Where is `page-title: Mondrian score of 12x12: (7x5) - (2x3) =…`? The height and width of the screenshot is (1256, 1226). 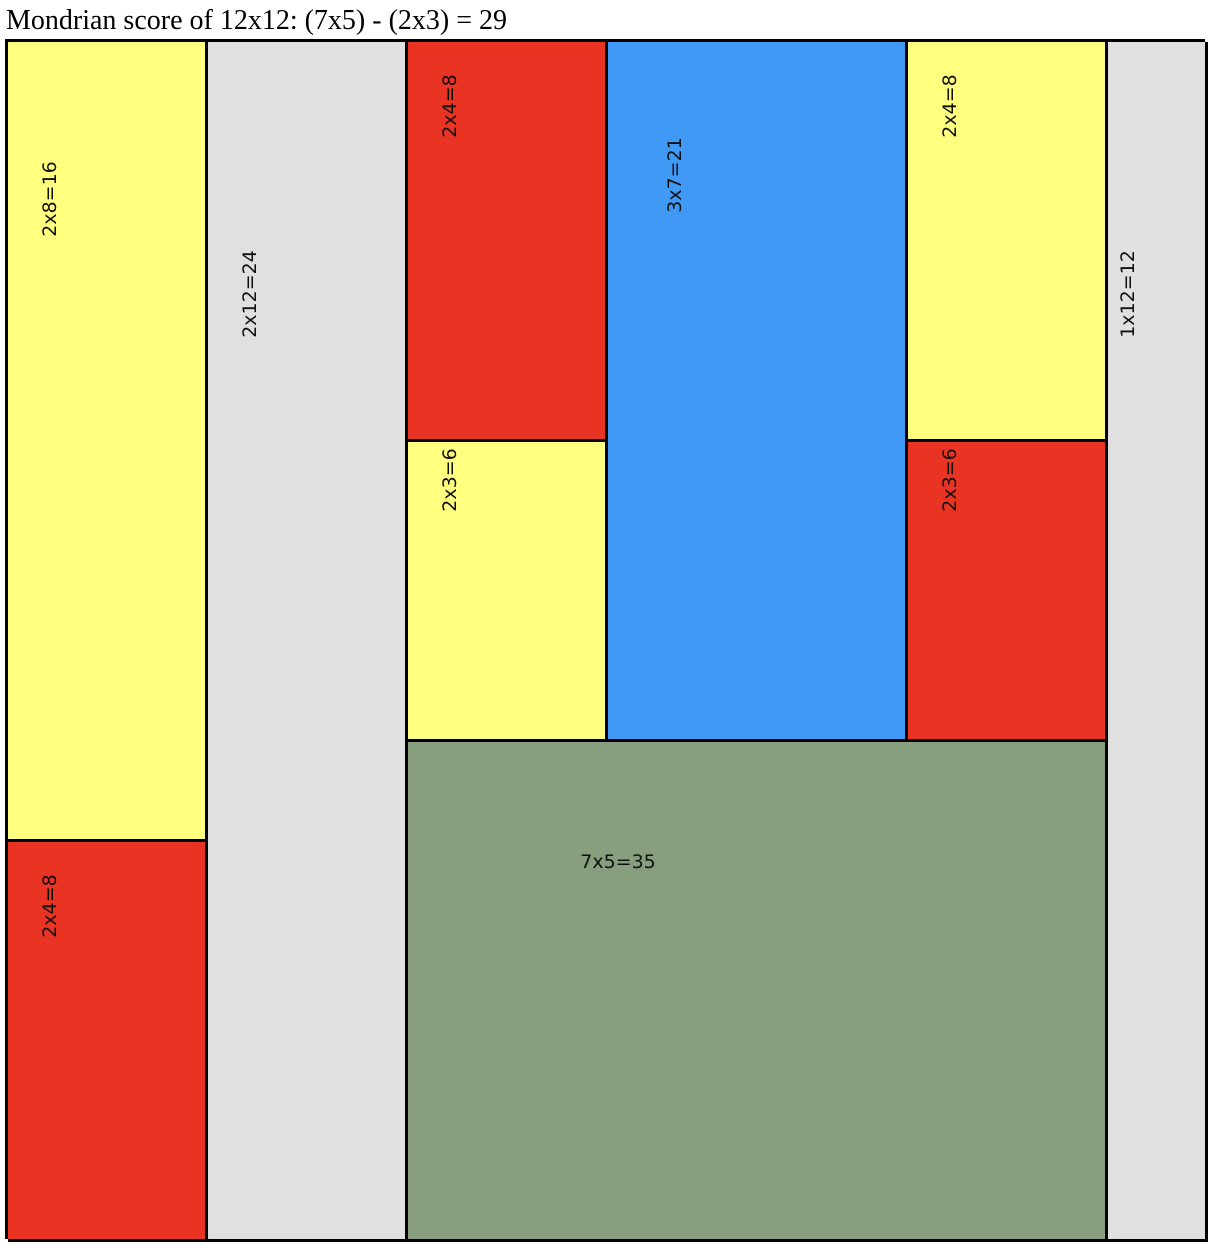
page-title: Mondrian score of 12x12: (7x5) - (2x3) =… is located at coordinates (257, 20).